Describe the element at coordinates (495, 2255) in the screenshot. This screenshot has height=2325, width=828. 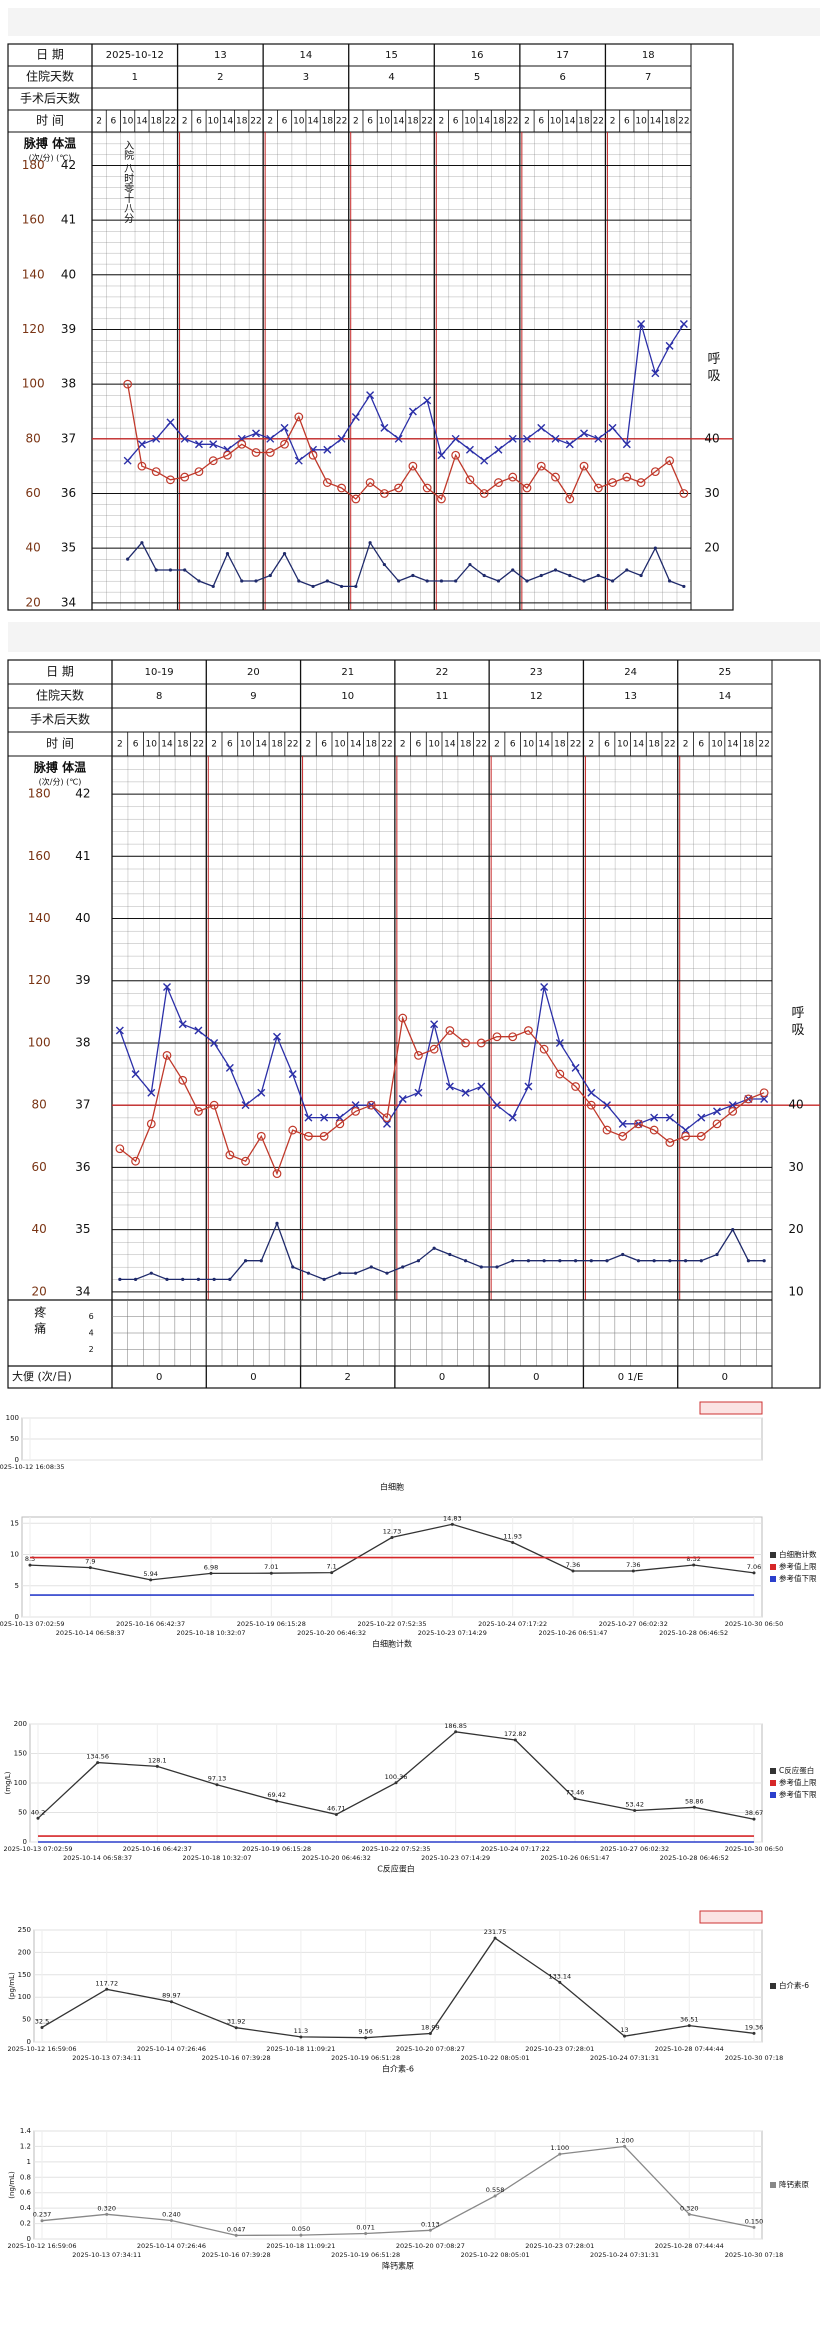
I see `x-tick-label: 2025-10-22 08:05:01` at that location.